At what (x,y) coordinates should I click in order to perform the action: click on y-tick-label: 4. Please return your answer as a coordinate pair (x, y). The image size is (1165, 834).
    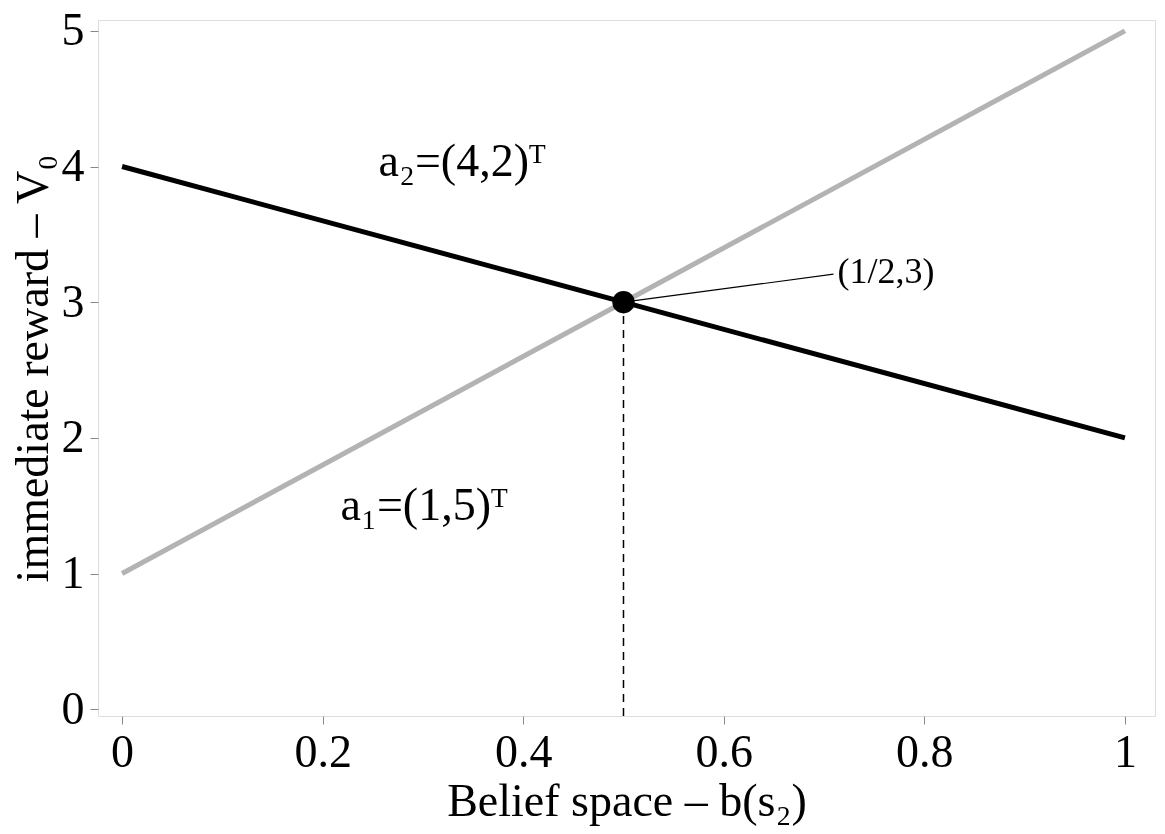
    Looking at the image, I should click on (73, 166).